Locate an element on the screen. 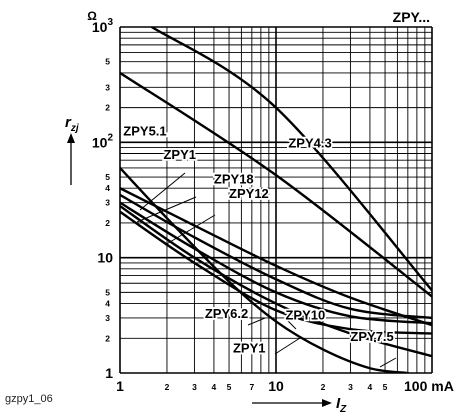 The width and height of the screenshot is (463, 412). y-unit-label: Ω is located at coordinates (92, 16).